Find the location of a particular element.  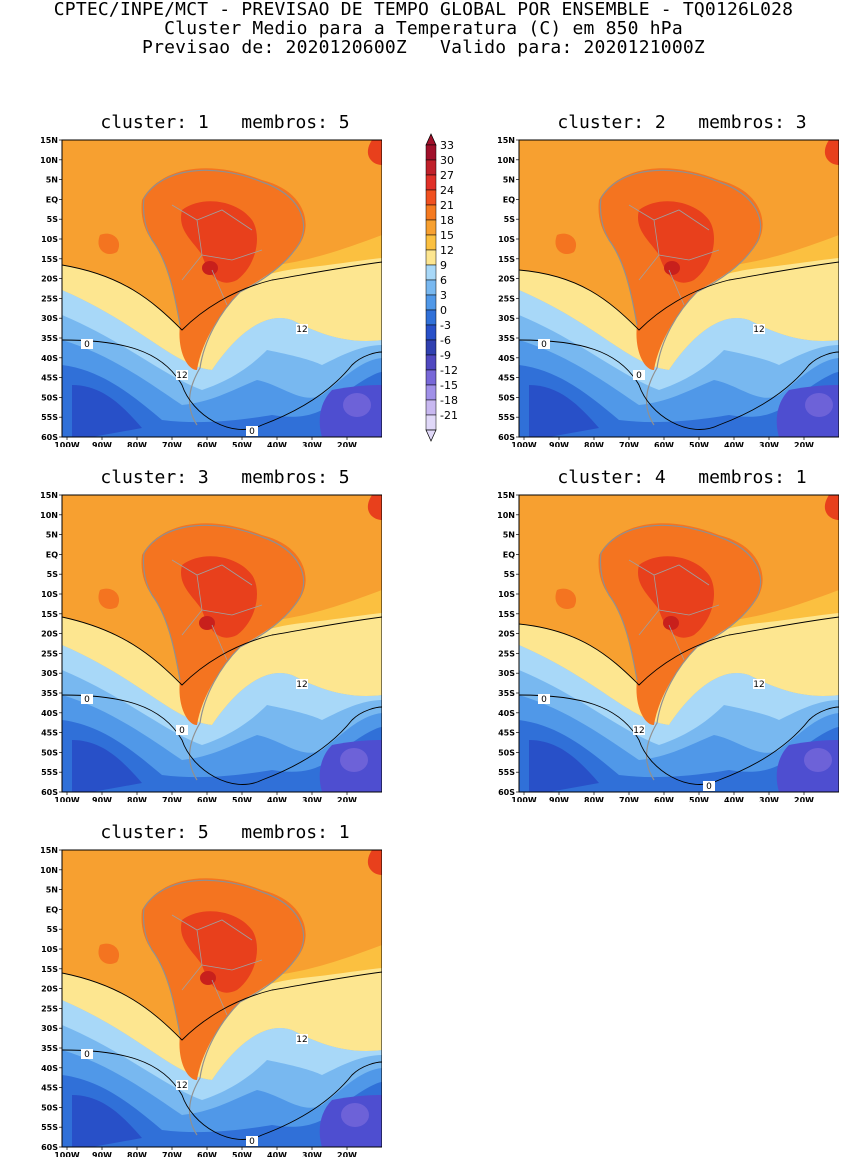

panel-title-2: cluster: 2 membros: 3 is located at coordinates (682, 122).